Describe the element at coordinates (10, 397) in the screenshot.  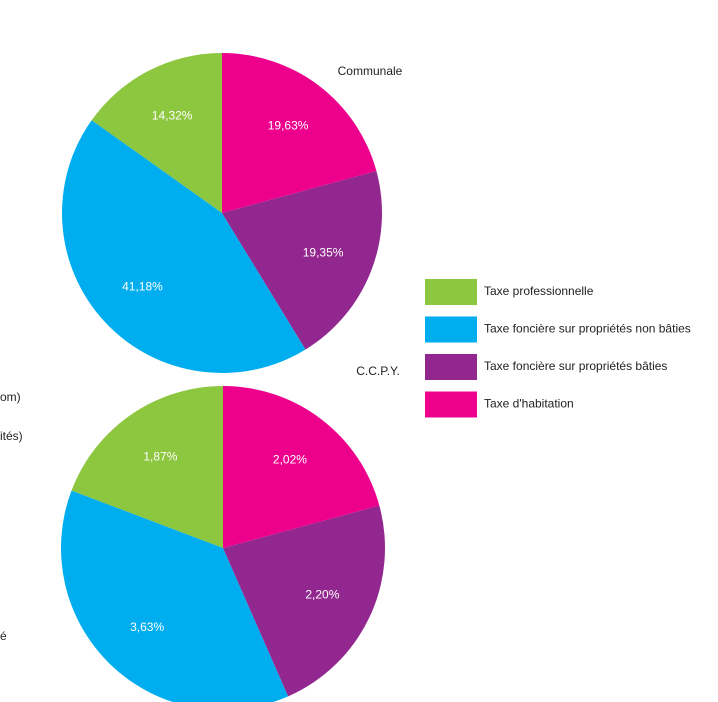
I see `cut-text: om)` at that location.